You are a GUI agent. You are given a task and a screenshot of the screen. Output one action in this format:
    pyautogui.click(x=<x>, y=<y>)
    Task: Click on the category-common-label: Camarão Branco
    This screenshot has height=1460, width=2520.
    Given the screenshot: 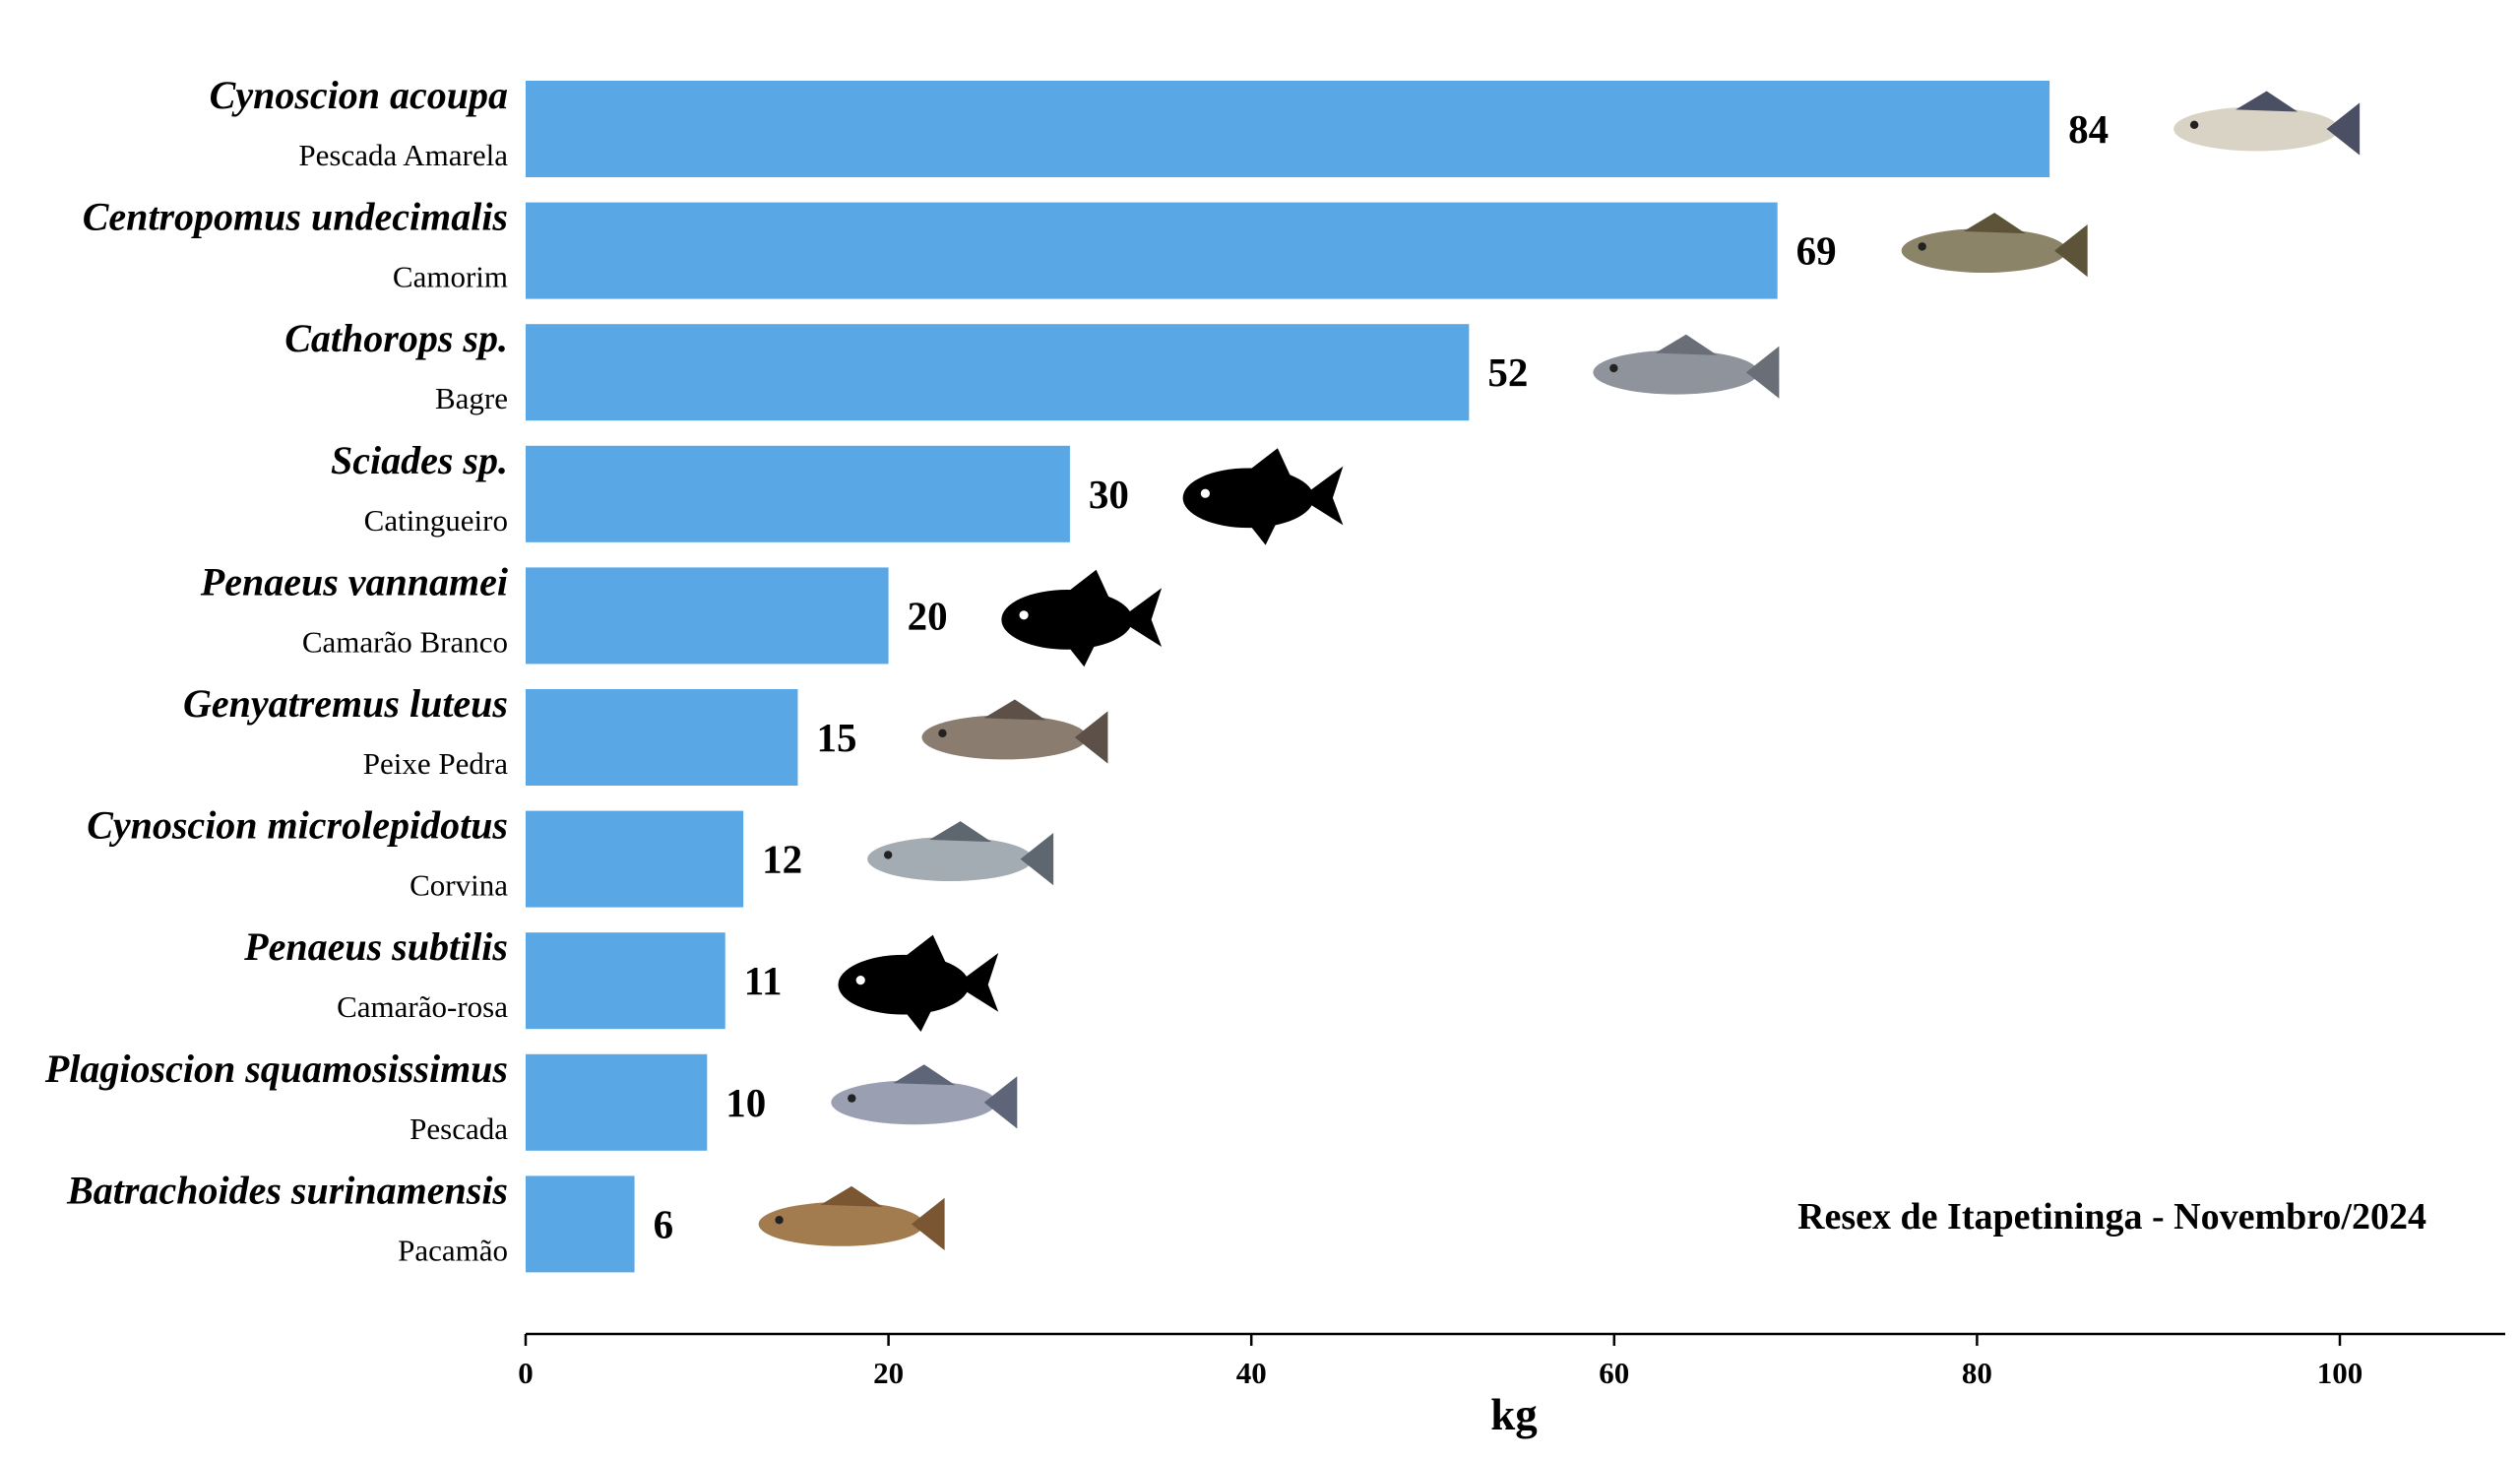 What is the action you would take?
    pyautogui.click(x=405, y=641)
    